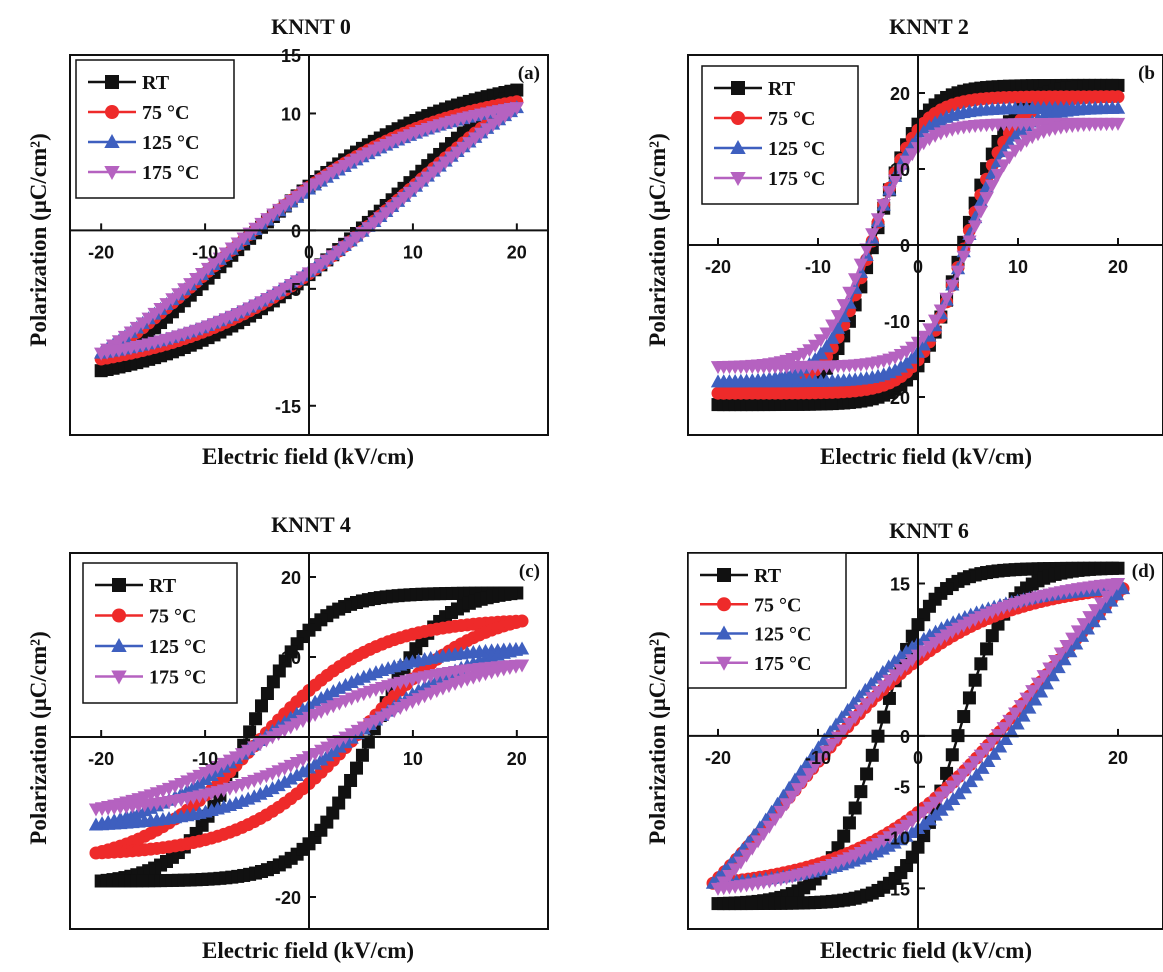 Image resolution: width=1163 pixels, height=972 pixels. Describe the element at coordinates (918, 736) in the screenshot. I see `plot-area` at that location.